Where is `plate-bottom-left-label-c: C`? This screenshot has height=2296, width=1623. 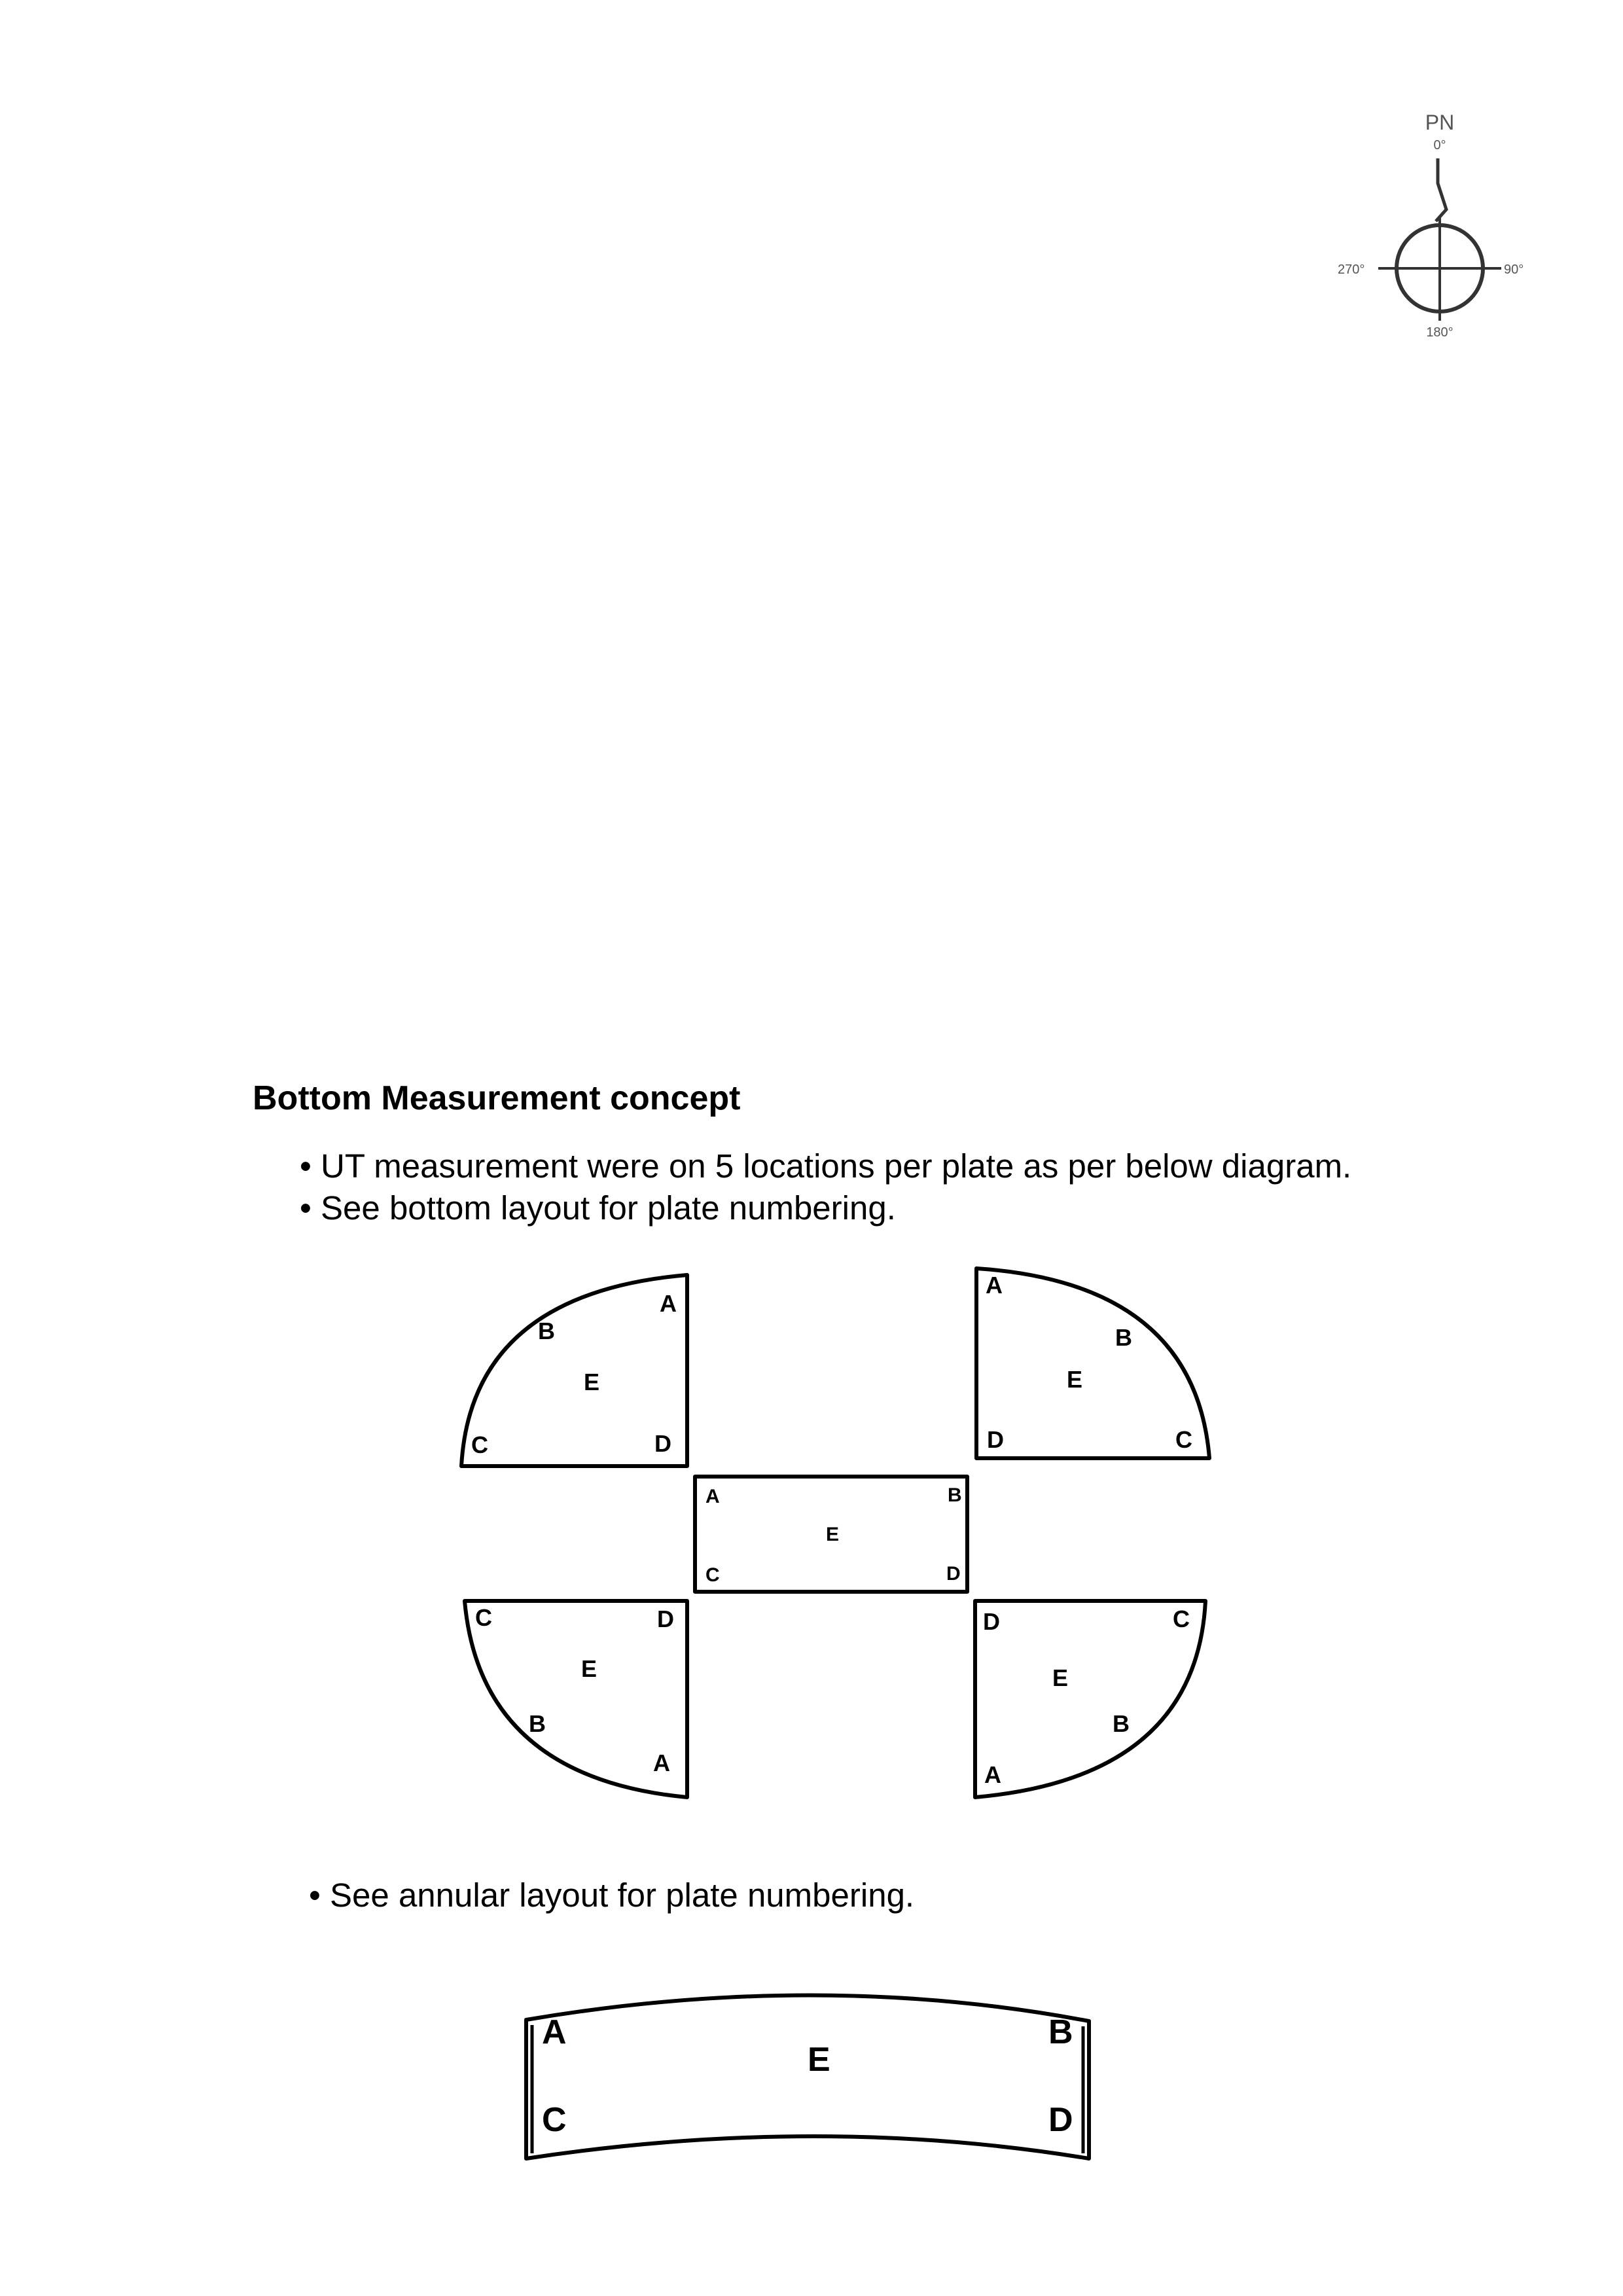 plate-bottom-left-label-c: C is located at coordinates (484, 1617).